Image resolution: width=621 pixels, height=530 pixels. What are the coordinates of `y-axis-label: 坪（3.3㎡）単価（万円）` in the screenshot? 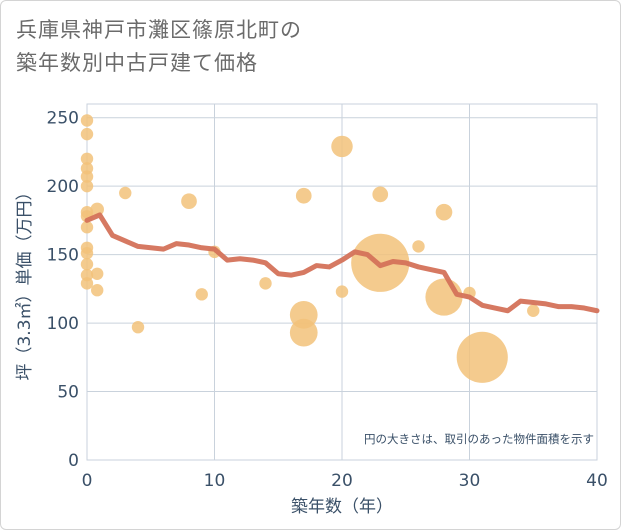 It's located at (25, 281).